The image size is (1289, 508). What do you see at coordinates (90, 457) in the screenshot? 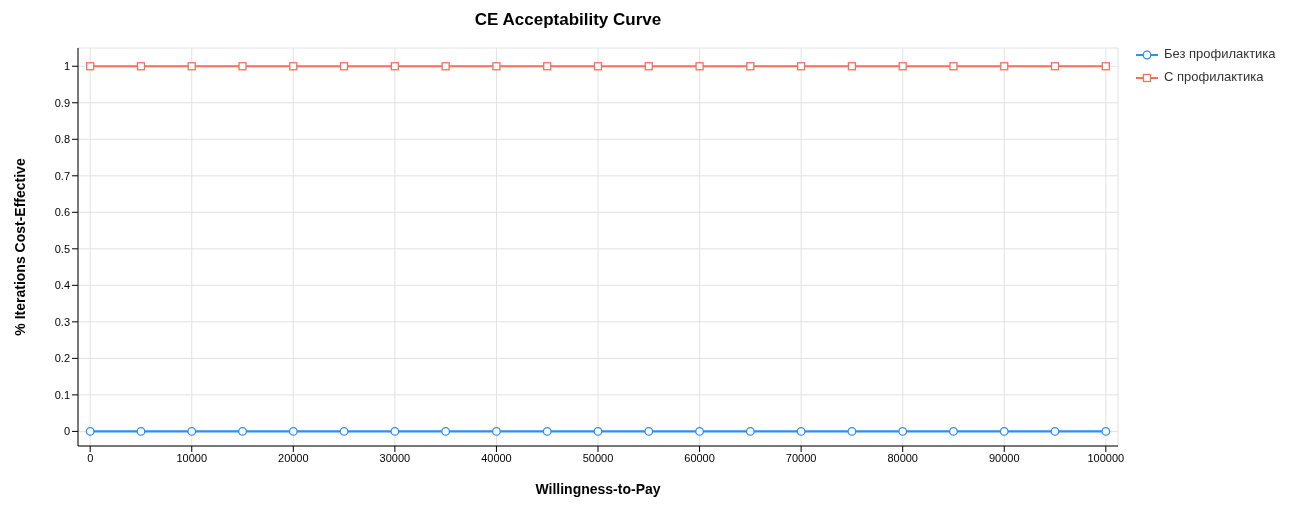
I see `x-tick-label: 0` at bounding box center [90, 457].